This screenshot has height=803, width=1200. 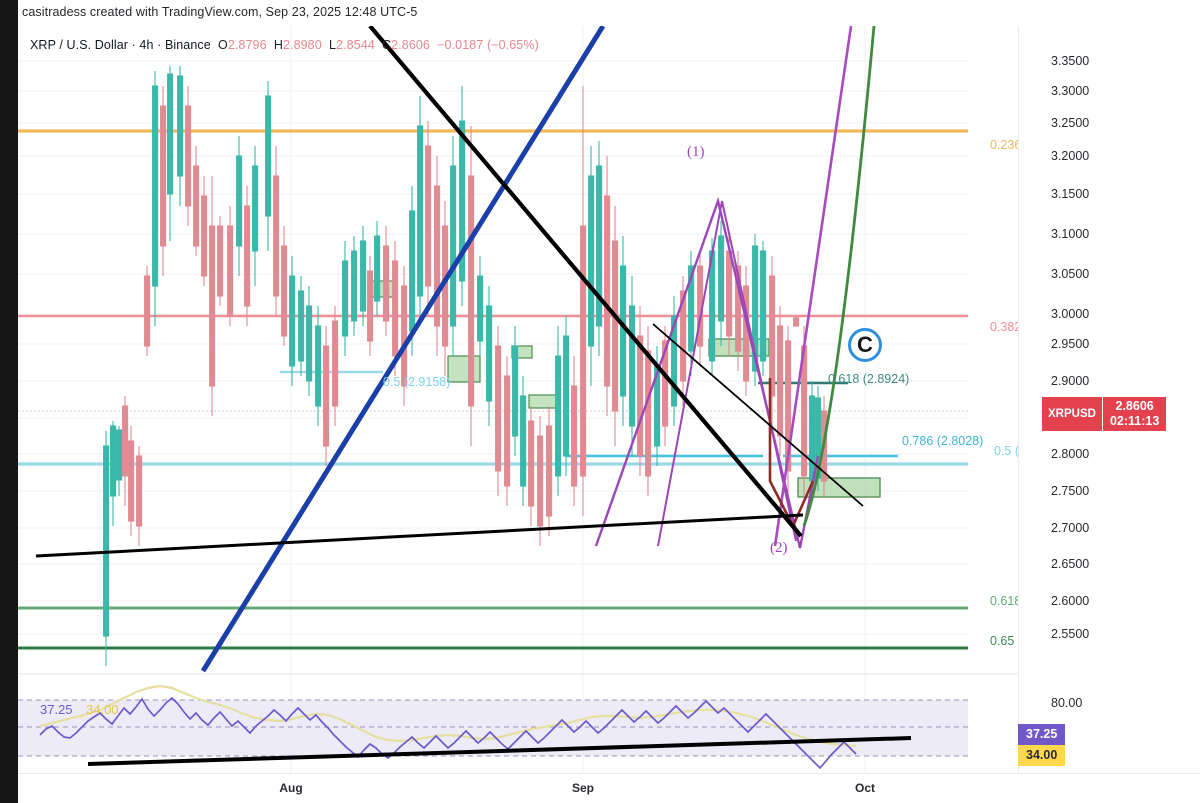 What do you see at coordinates (1070, 91) in the screenshot?
I see `price-tick-1: 3.3000` at bounding box center [1070, 91].